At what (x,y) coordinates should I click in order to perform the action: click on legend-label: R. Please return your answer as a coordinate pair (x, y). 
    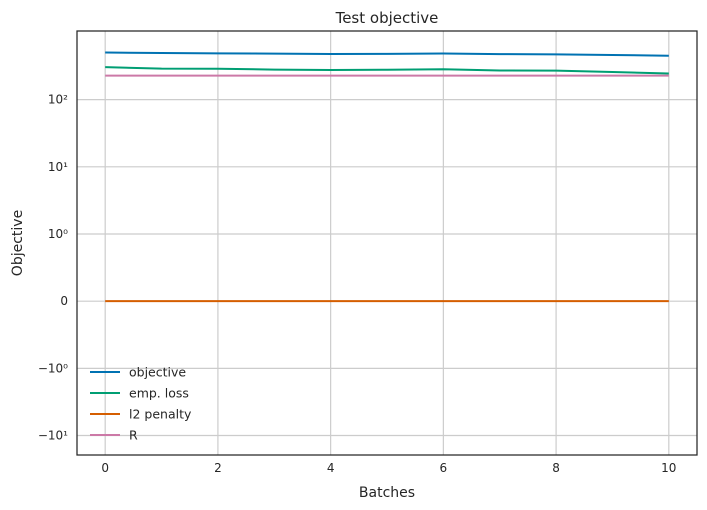
    Looking at the image, I should click on (133, 435).